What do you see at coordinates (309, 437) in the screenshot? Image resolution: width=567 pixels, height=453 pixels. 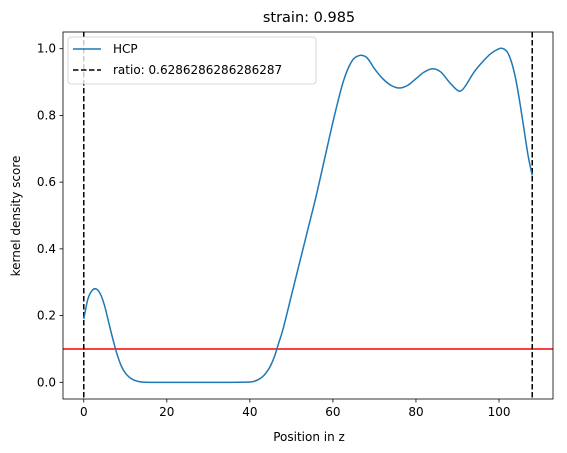 I see `x-axis-label: Position in z` at bounding box center [309, 437].